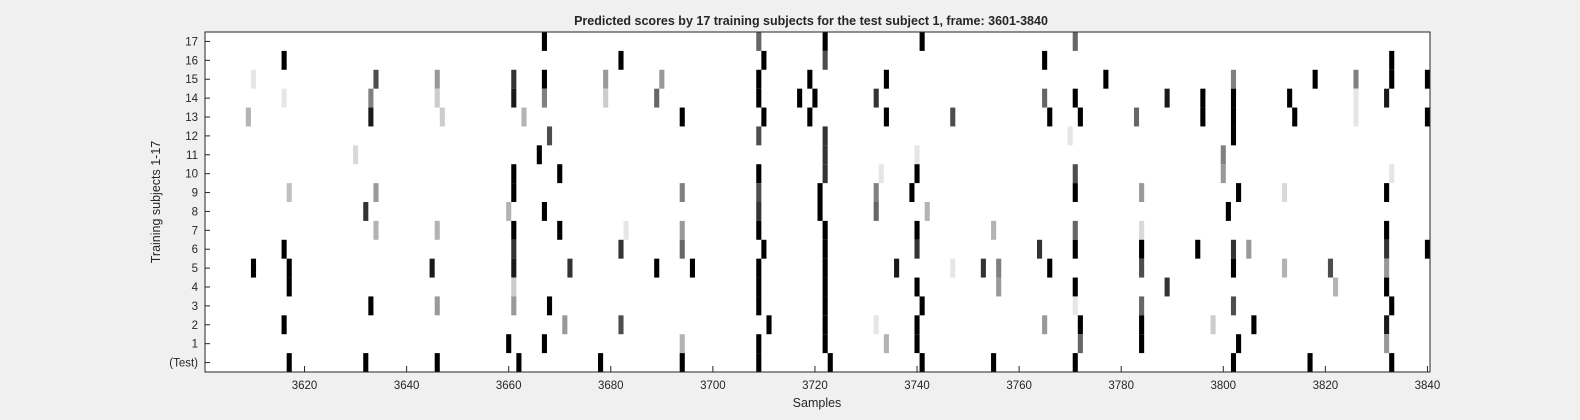  Describe the element at coordinates (1223, 386) in the screenshot. I see `x-tick-label: 3800` at that location.